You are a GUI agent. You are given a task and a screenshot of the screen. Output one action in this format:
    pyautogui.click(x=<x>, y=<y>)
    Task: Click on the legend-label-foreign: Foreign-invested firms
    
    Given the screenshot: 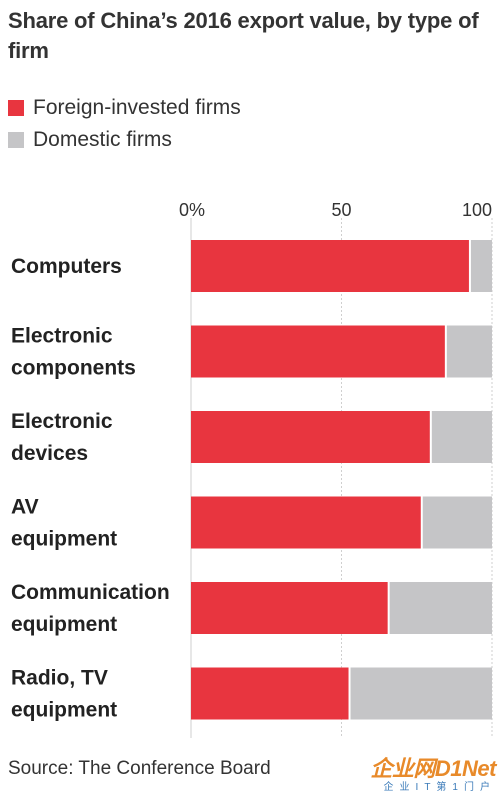 What is the action you would take?
    pyautogui.click(x=137, y=107)
    